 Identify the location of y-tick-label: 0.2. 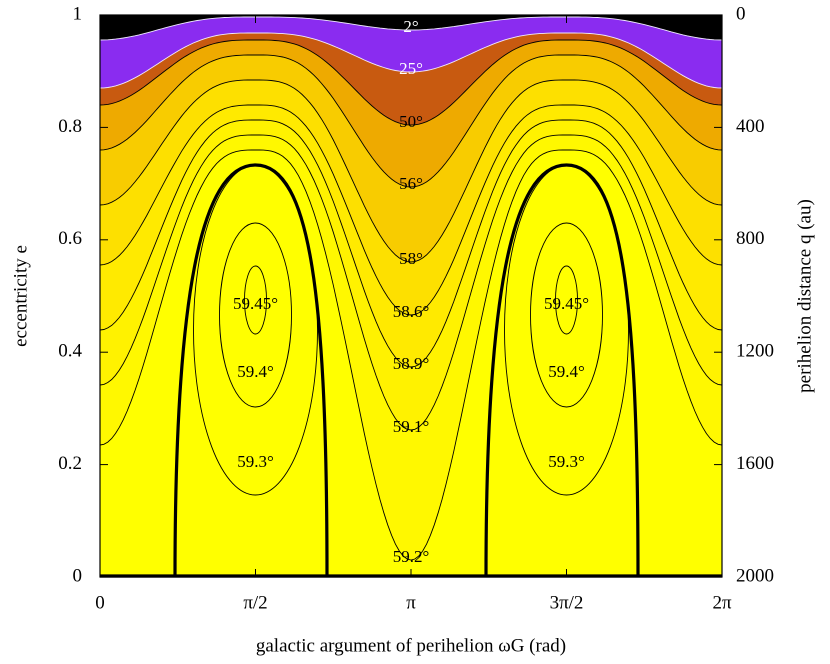
(70, 463).